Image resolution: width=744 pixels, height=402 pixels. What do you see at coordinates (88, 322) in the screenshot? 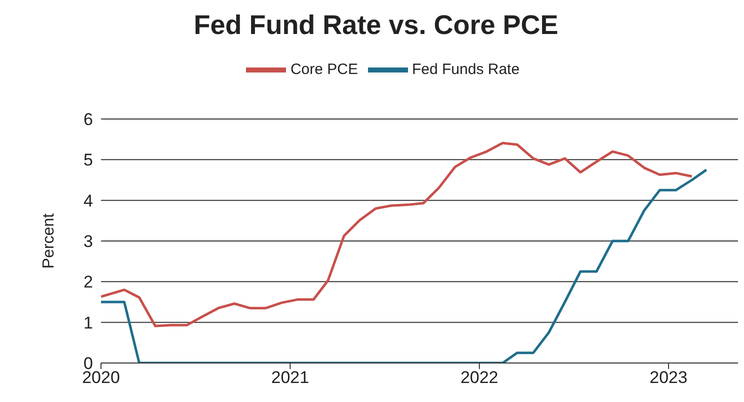
I see `y-tick-label: 1` at bounding box center [88, 322].